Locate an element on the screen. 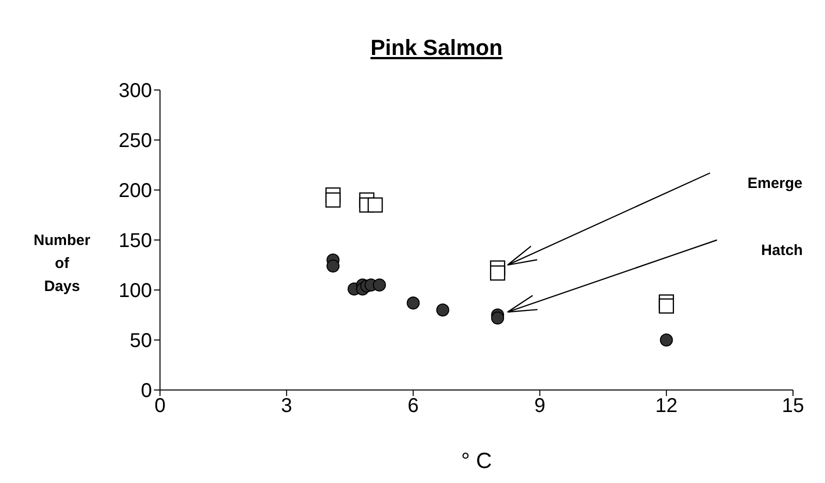 The width and height of the screenshot is (825, 483). text: Hatch is located at coordinates (782, 250).